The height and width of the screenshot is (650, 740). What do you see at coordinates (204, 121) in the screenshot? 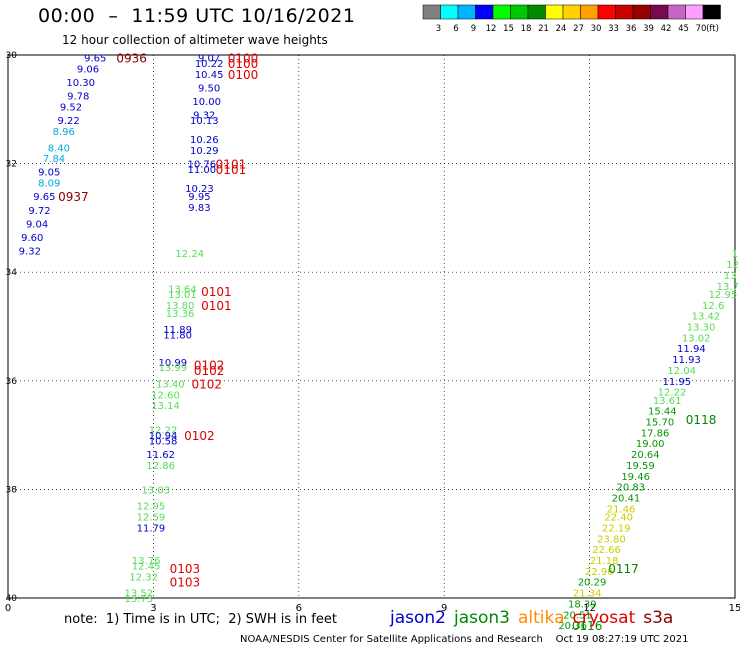
I see `swh-value: 10.13` at bounding box center [204, 121].